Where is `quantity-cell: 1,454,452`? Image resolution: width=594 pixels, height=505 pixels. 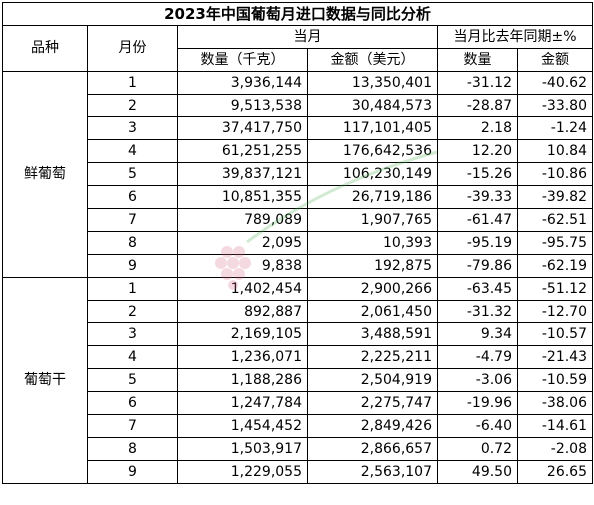
quantity-cell: 1,454,452 is located at coordinates (242, 426).